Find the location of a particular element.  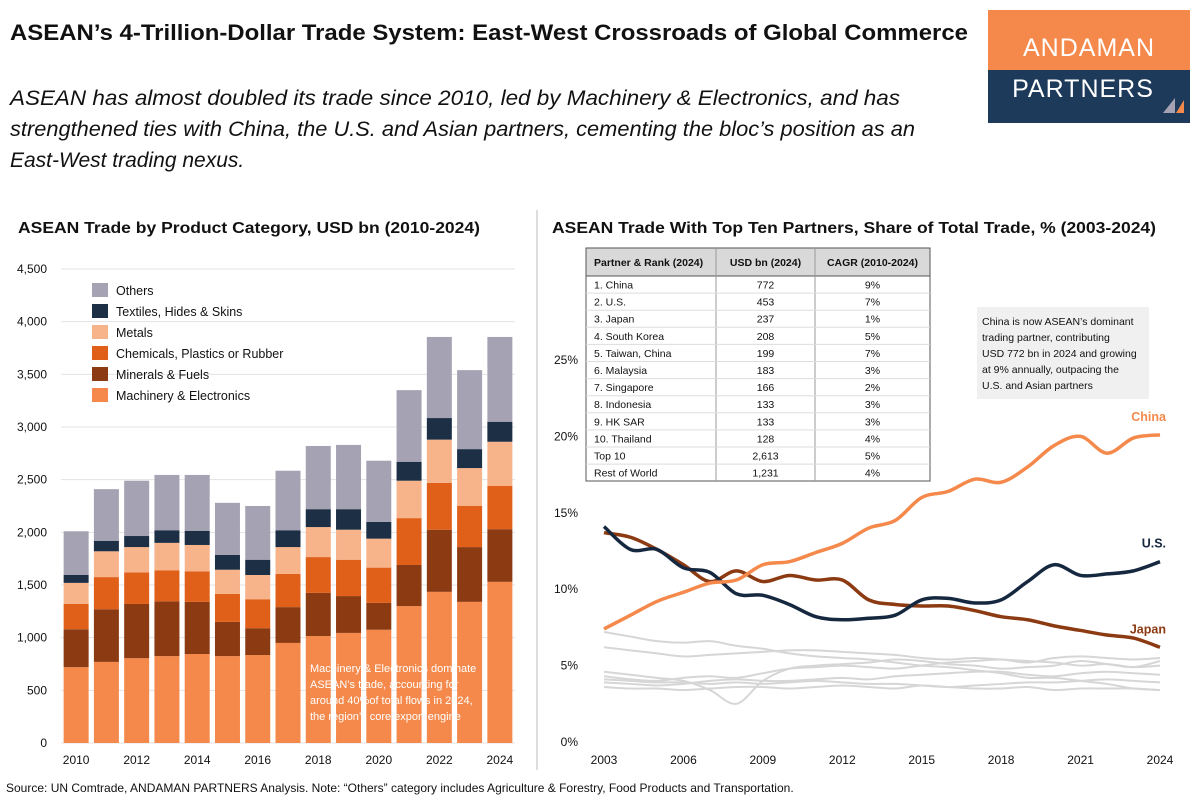

table-cell: 1,231 is located at coordinates (765, 474).